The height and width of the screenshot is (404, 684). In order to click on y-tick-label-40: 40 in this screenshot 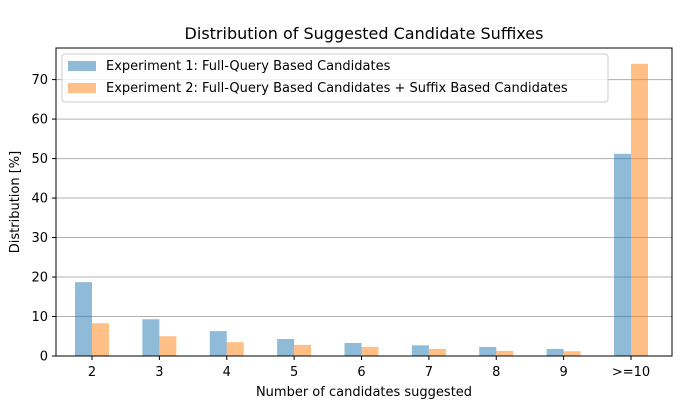, I will do `click(39, 199)`.